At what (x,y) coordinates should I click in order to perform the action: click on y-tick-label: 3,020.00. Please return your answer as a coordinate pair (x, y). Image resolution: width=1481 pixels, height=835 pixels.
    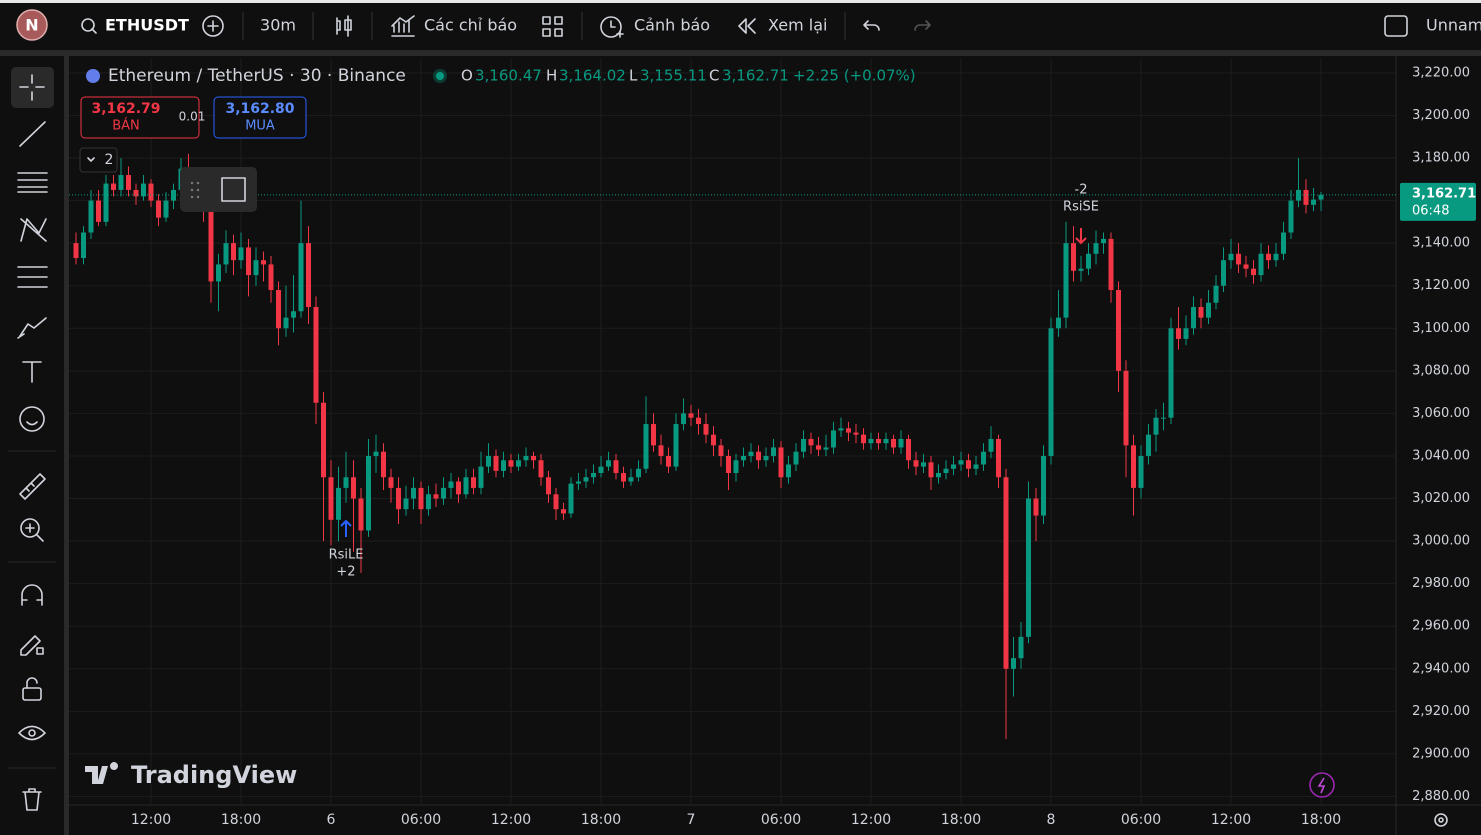
    Looking at the image, I should click on (1441, 498).